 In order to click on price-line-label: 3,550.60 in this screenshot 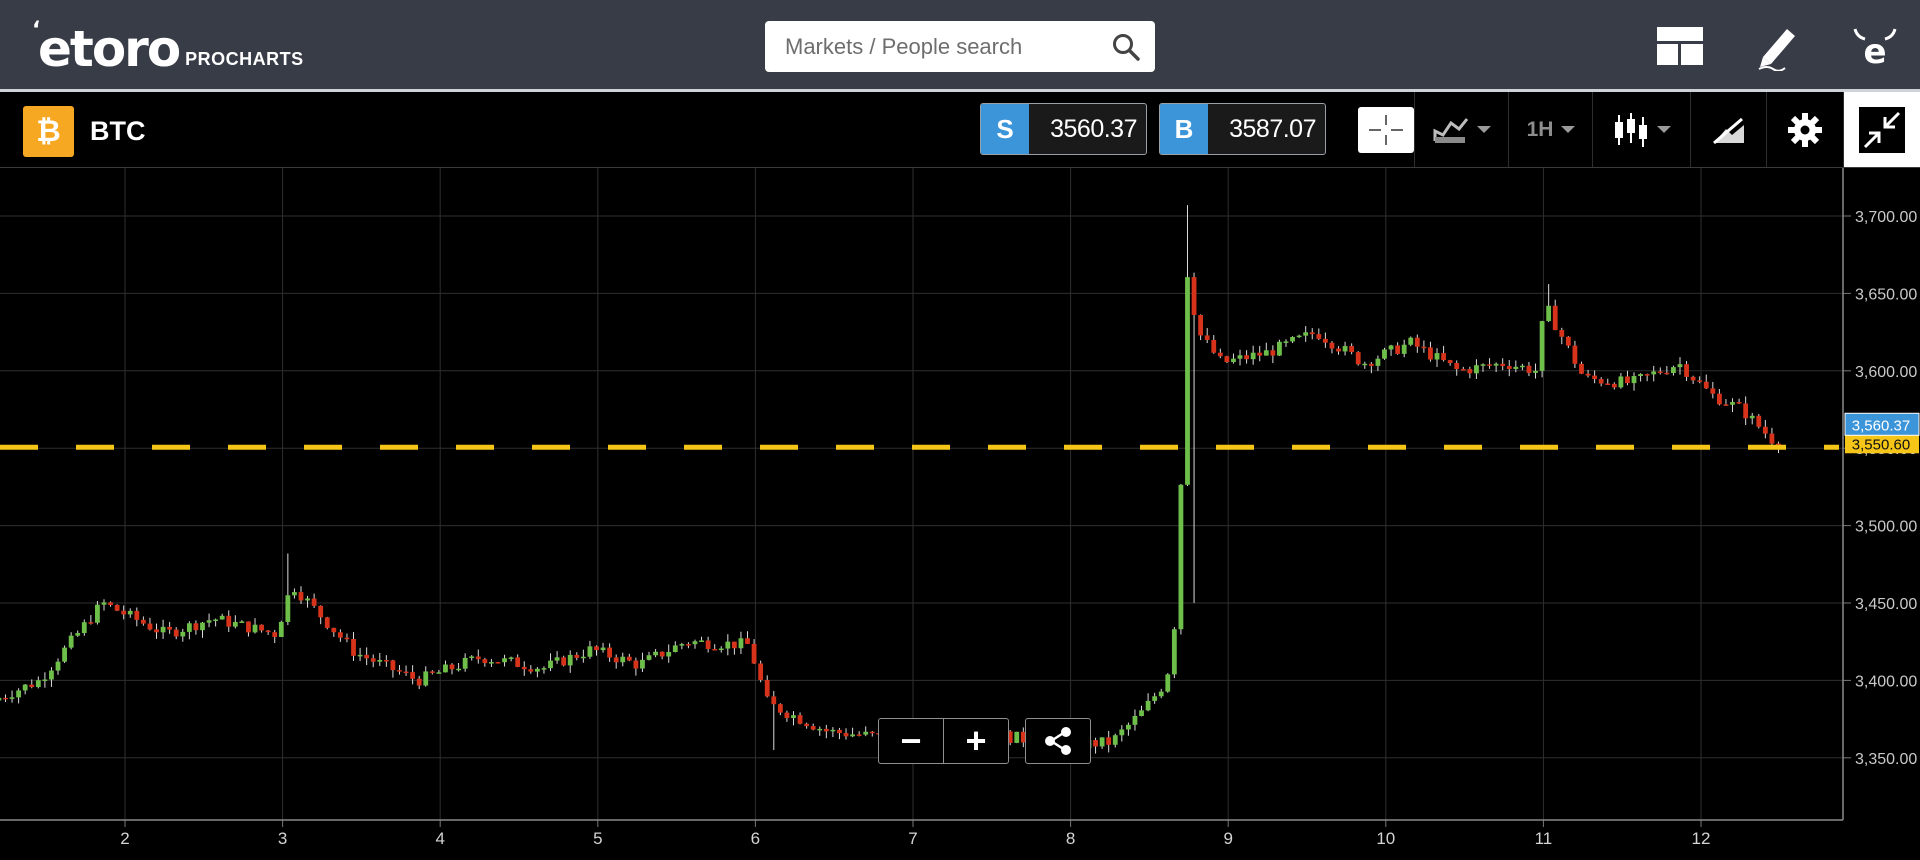, I will do `click(1881, 444)`.